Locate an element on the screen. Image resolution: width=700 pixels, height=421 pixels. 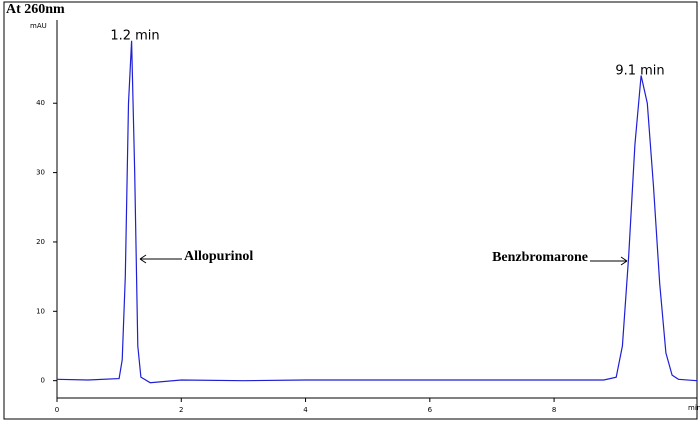
compound-label: Allopurinol is located at coordinates (218, 256).